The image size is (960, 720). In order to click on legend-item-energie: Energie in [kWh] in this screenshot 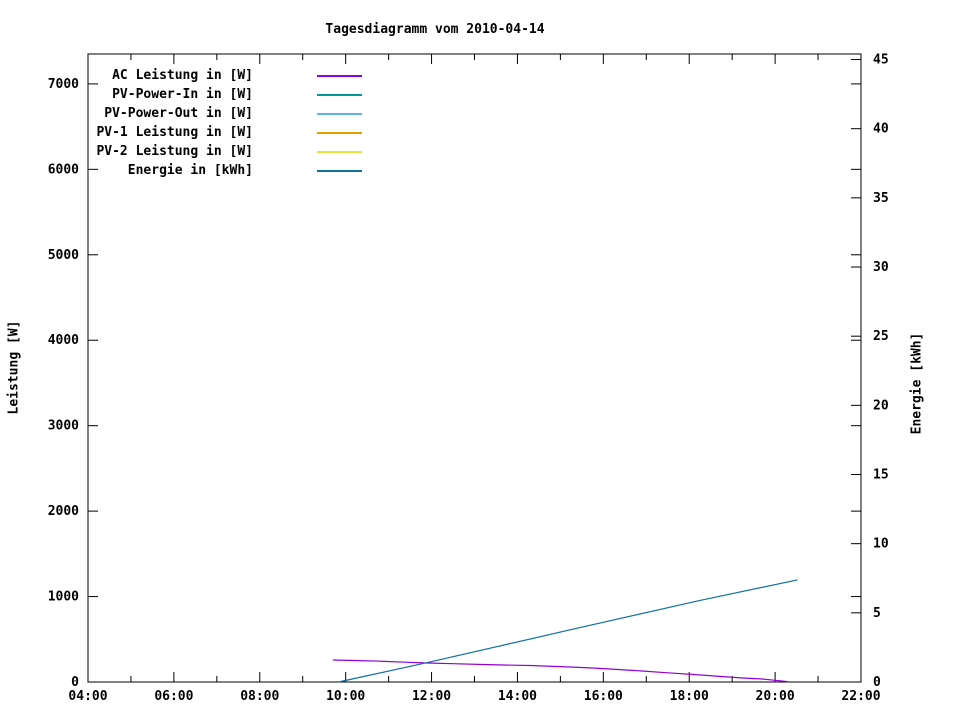, I will do `click(200, 170)`.